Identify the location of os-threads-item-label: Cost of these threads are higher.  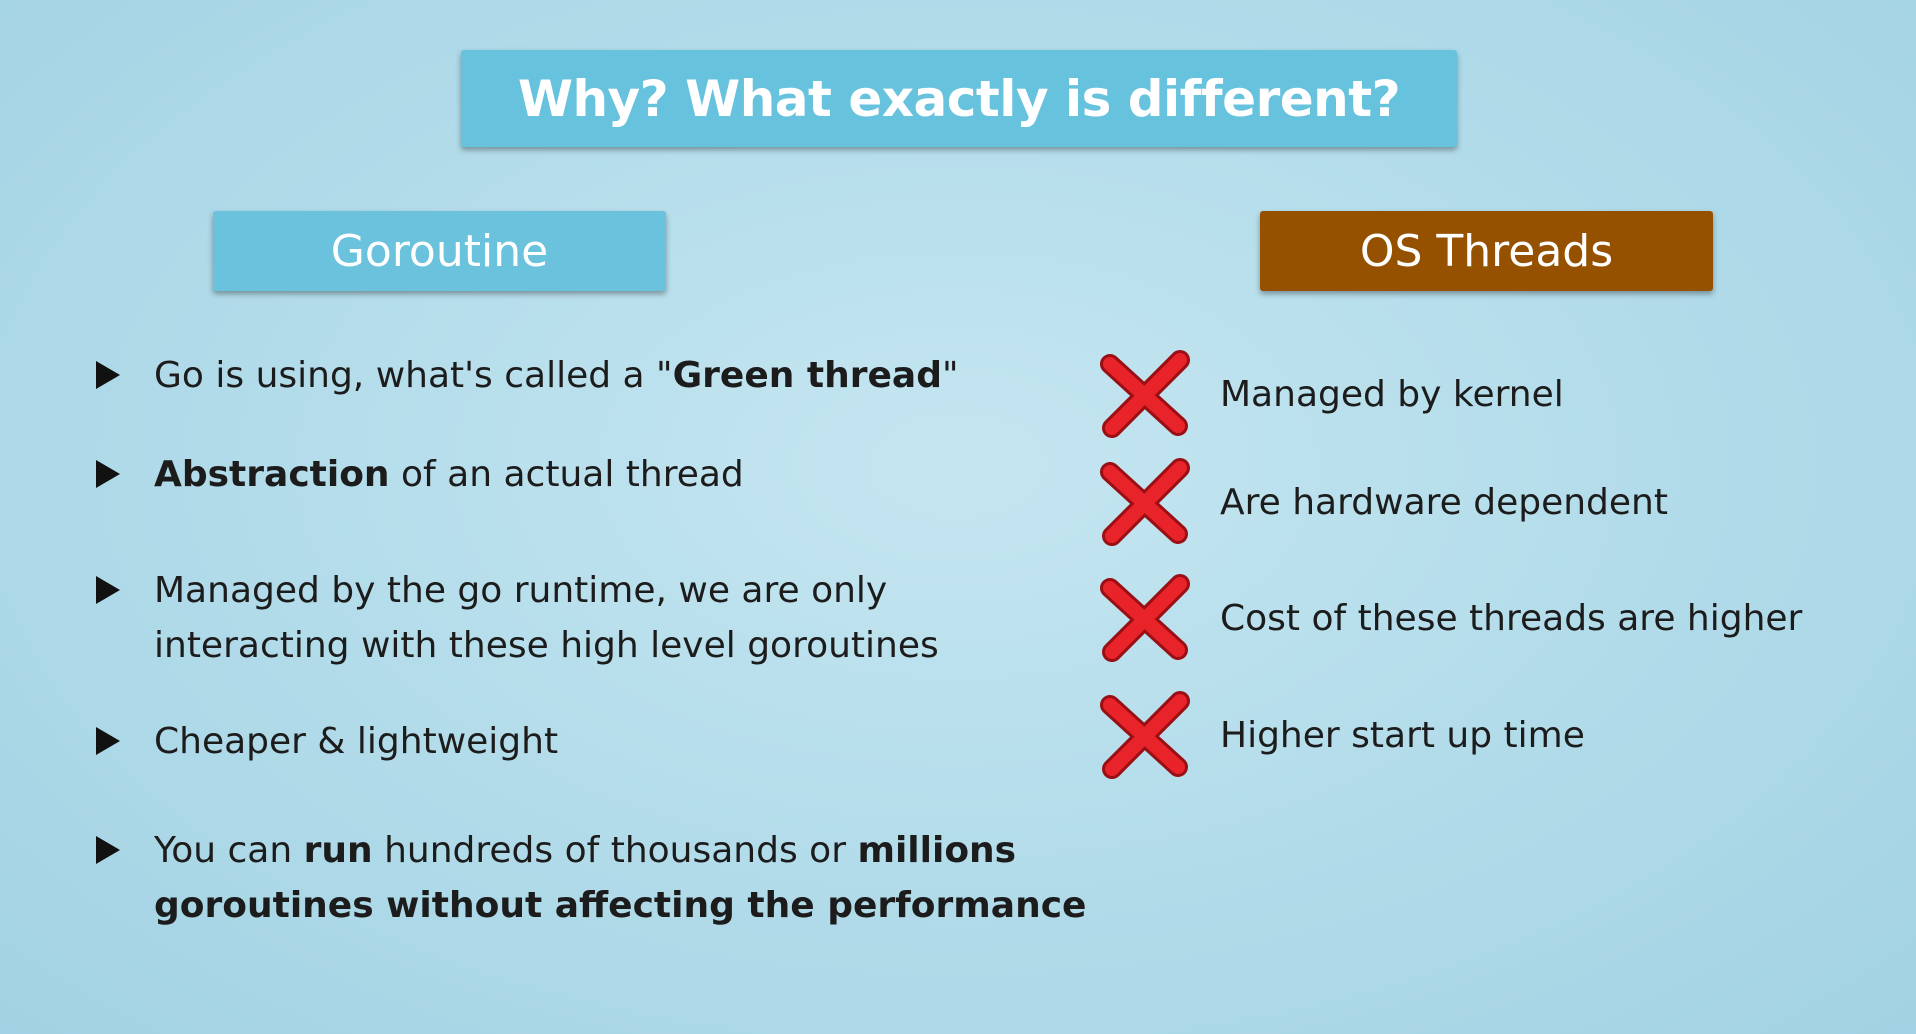
(1511, 618).